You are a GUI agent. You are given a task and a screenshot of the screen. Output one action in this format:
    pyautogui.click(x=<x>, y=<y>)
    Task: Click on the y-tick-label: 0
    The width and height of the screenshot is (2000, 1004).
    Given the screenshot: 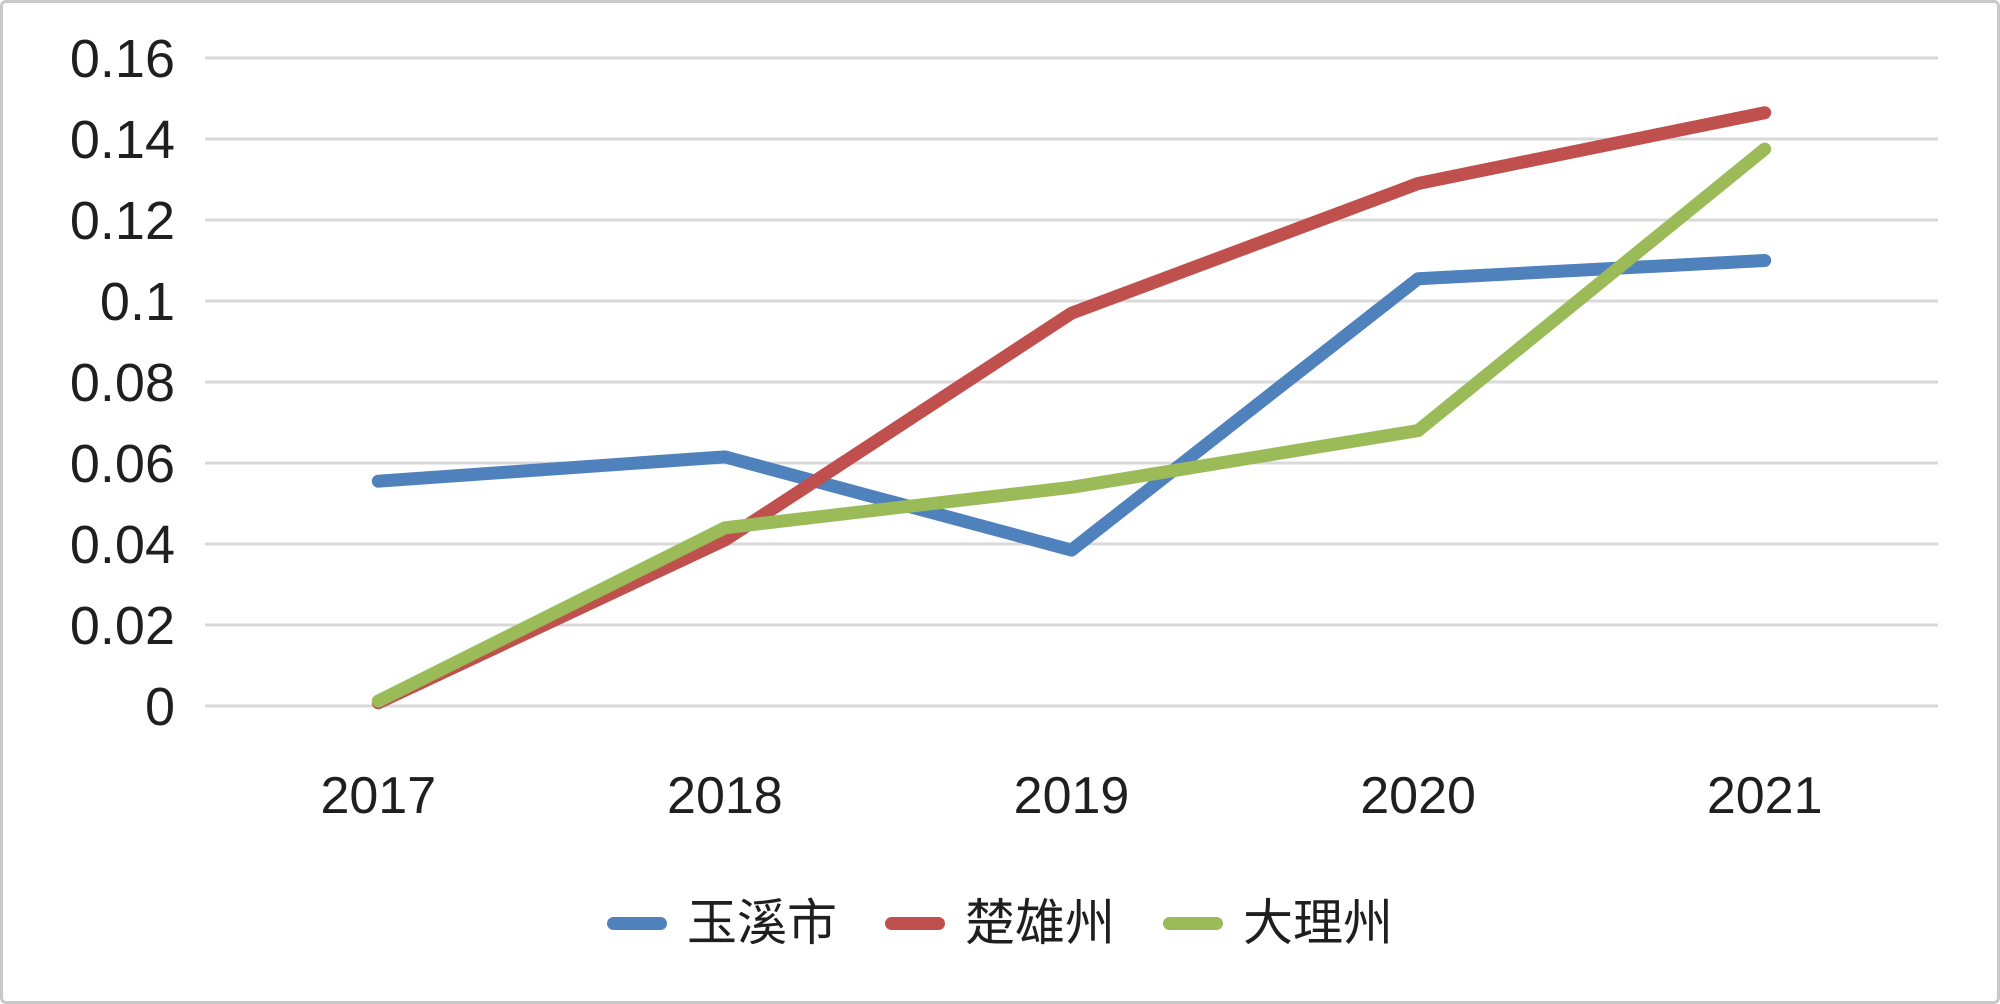 What is the action you would take?
    pyautogui.click(x=160, y=707)
    